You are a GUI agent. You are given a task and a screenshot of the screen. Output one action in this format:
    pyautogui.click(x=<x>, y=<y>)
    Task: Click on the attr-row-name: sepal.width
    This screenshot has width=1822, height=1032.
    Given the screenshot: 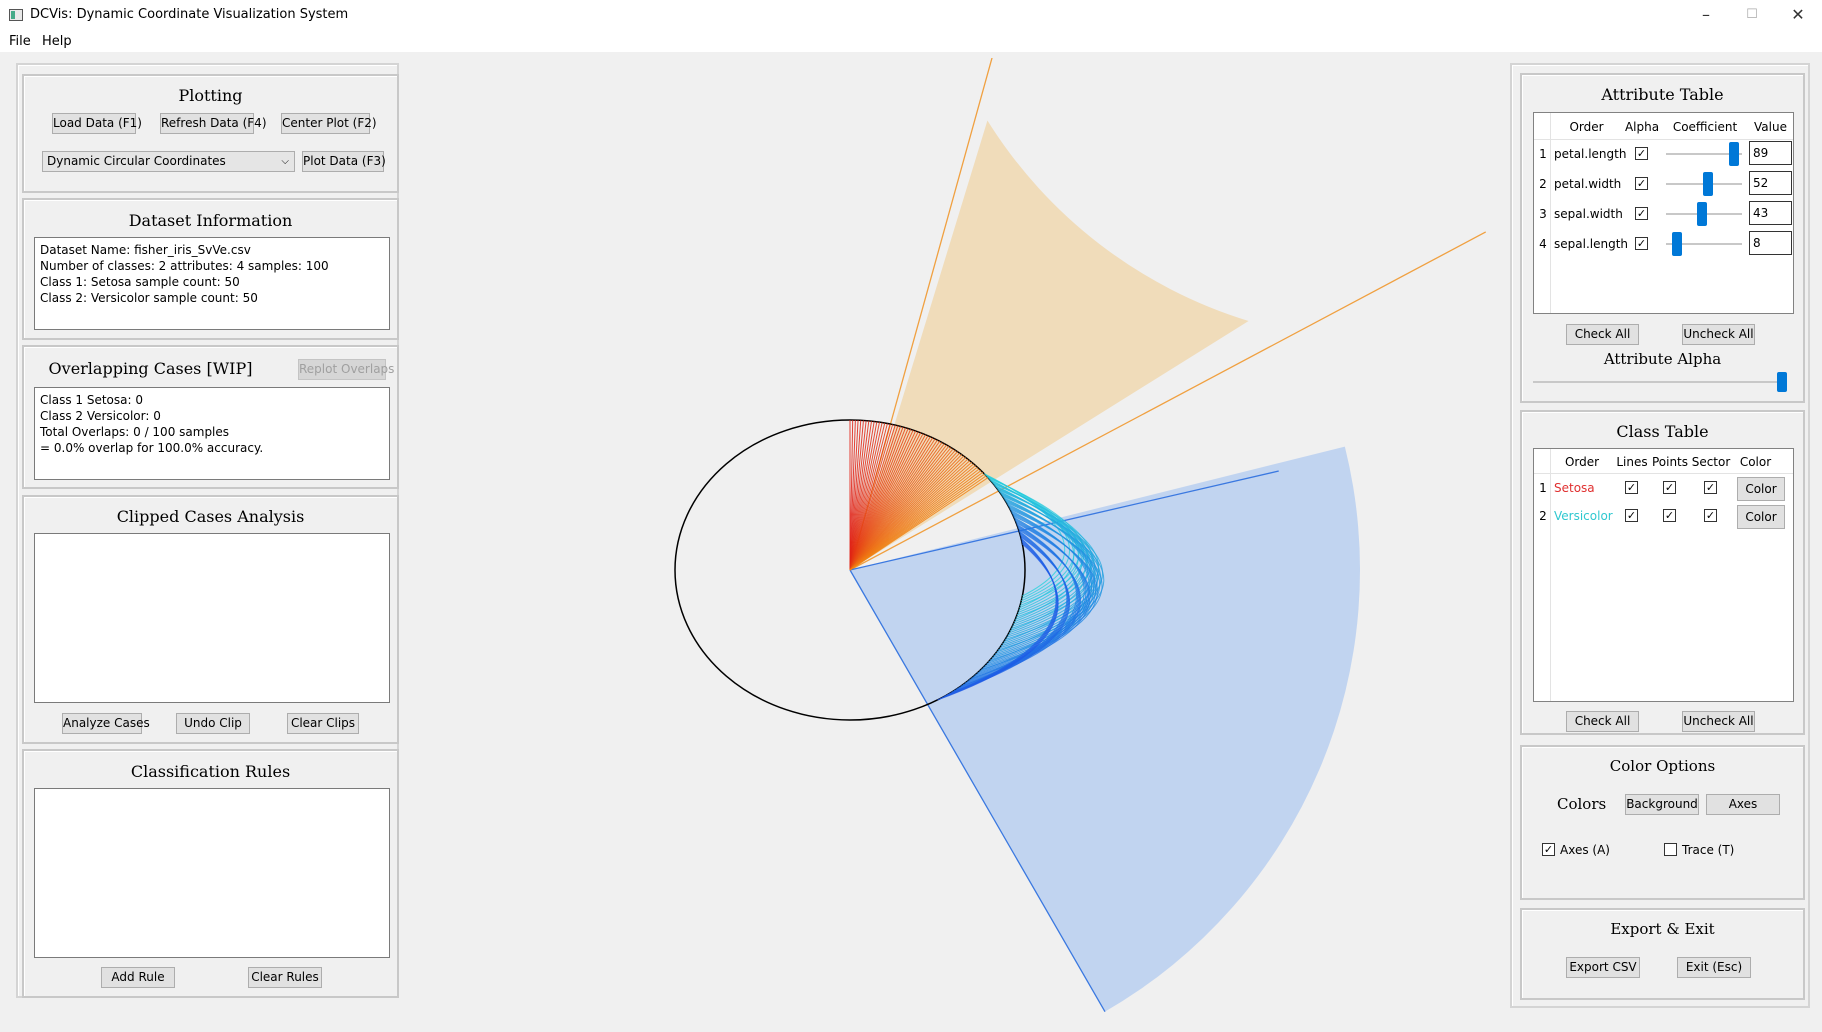 What is the action you would take?
    pyautogui.click(x=1588, y=214)
    